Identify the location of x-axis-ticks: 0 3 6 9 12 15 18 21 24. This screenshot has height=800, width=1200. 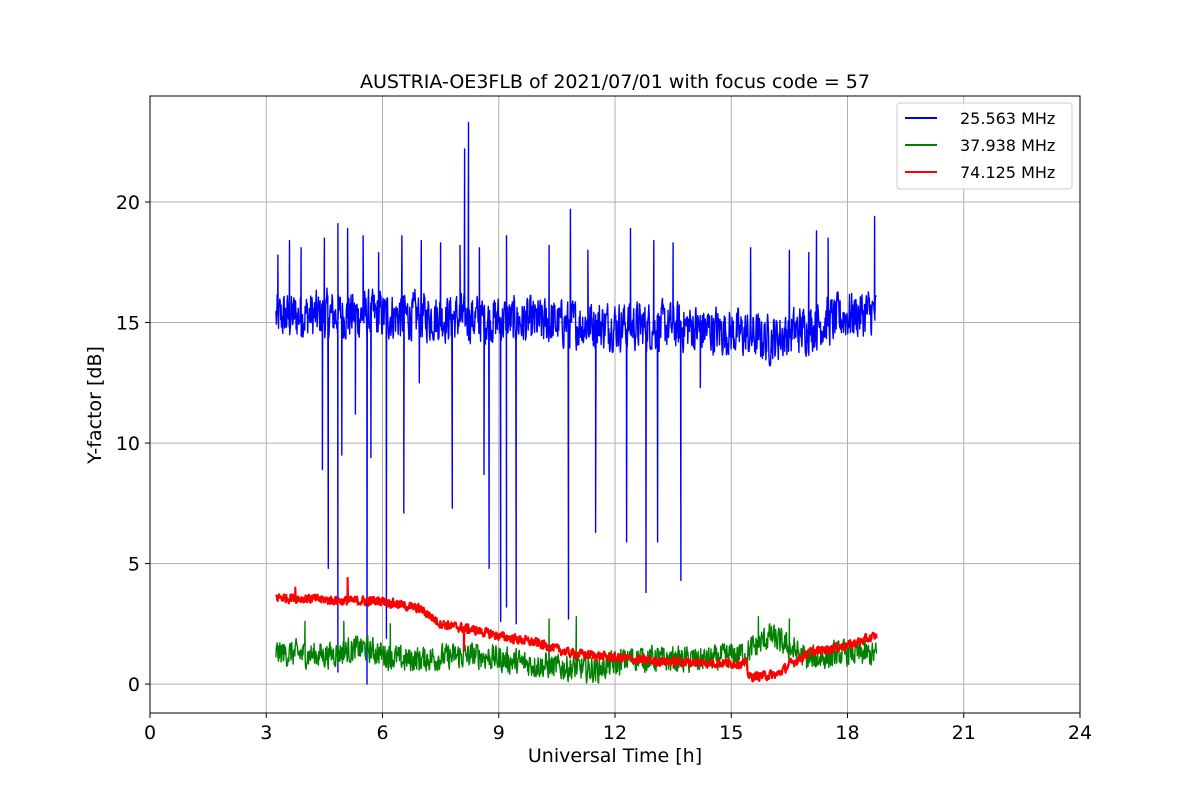
(618, 728).